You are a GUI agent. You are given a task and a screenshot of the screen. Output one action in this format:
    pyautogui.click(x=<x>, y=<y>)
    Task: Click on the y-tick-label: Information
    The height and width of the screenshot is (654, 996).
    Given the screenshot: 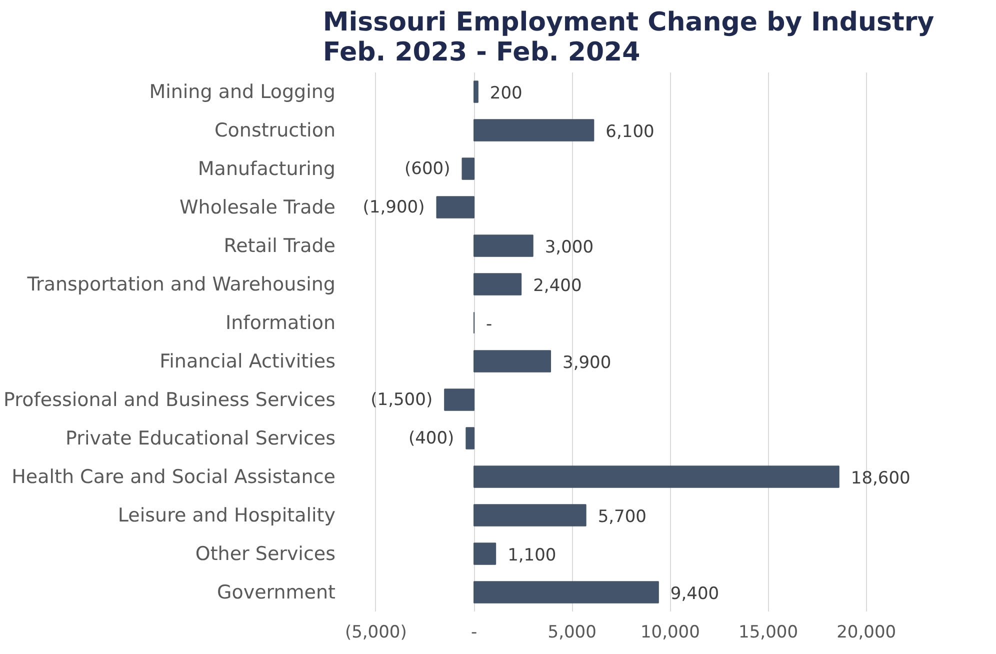 What is the action you would take?
    pyautogui.click(x=281, y=323)
    